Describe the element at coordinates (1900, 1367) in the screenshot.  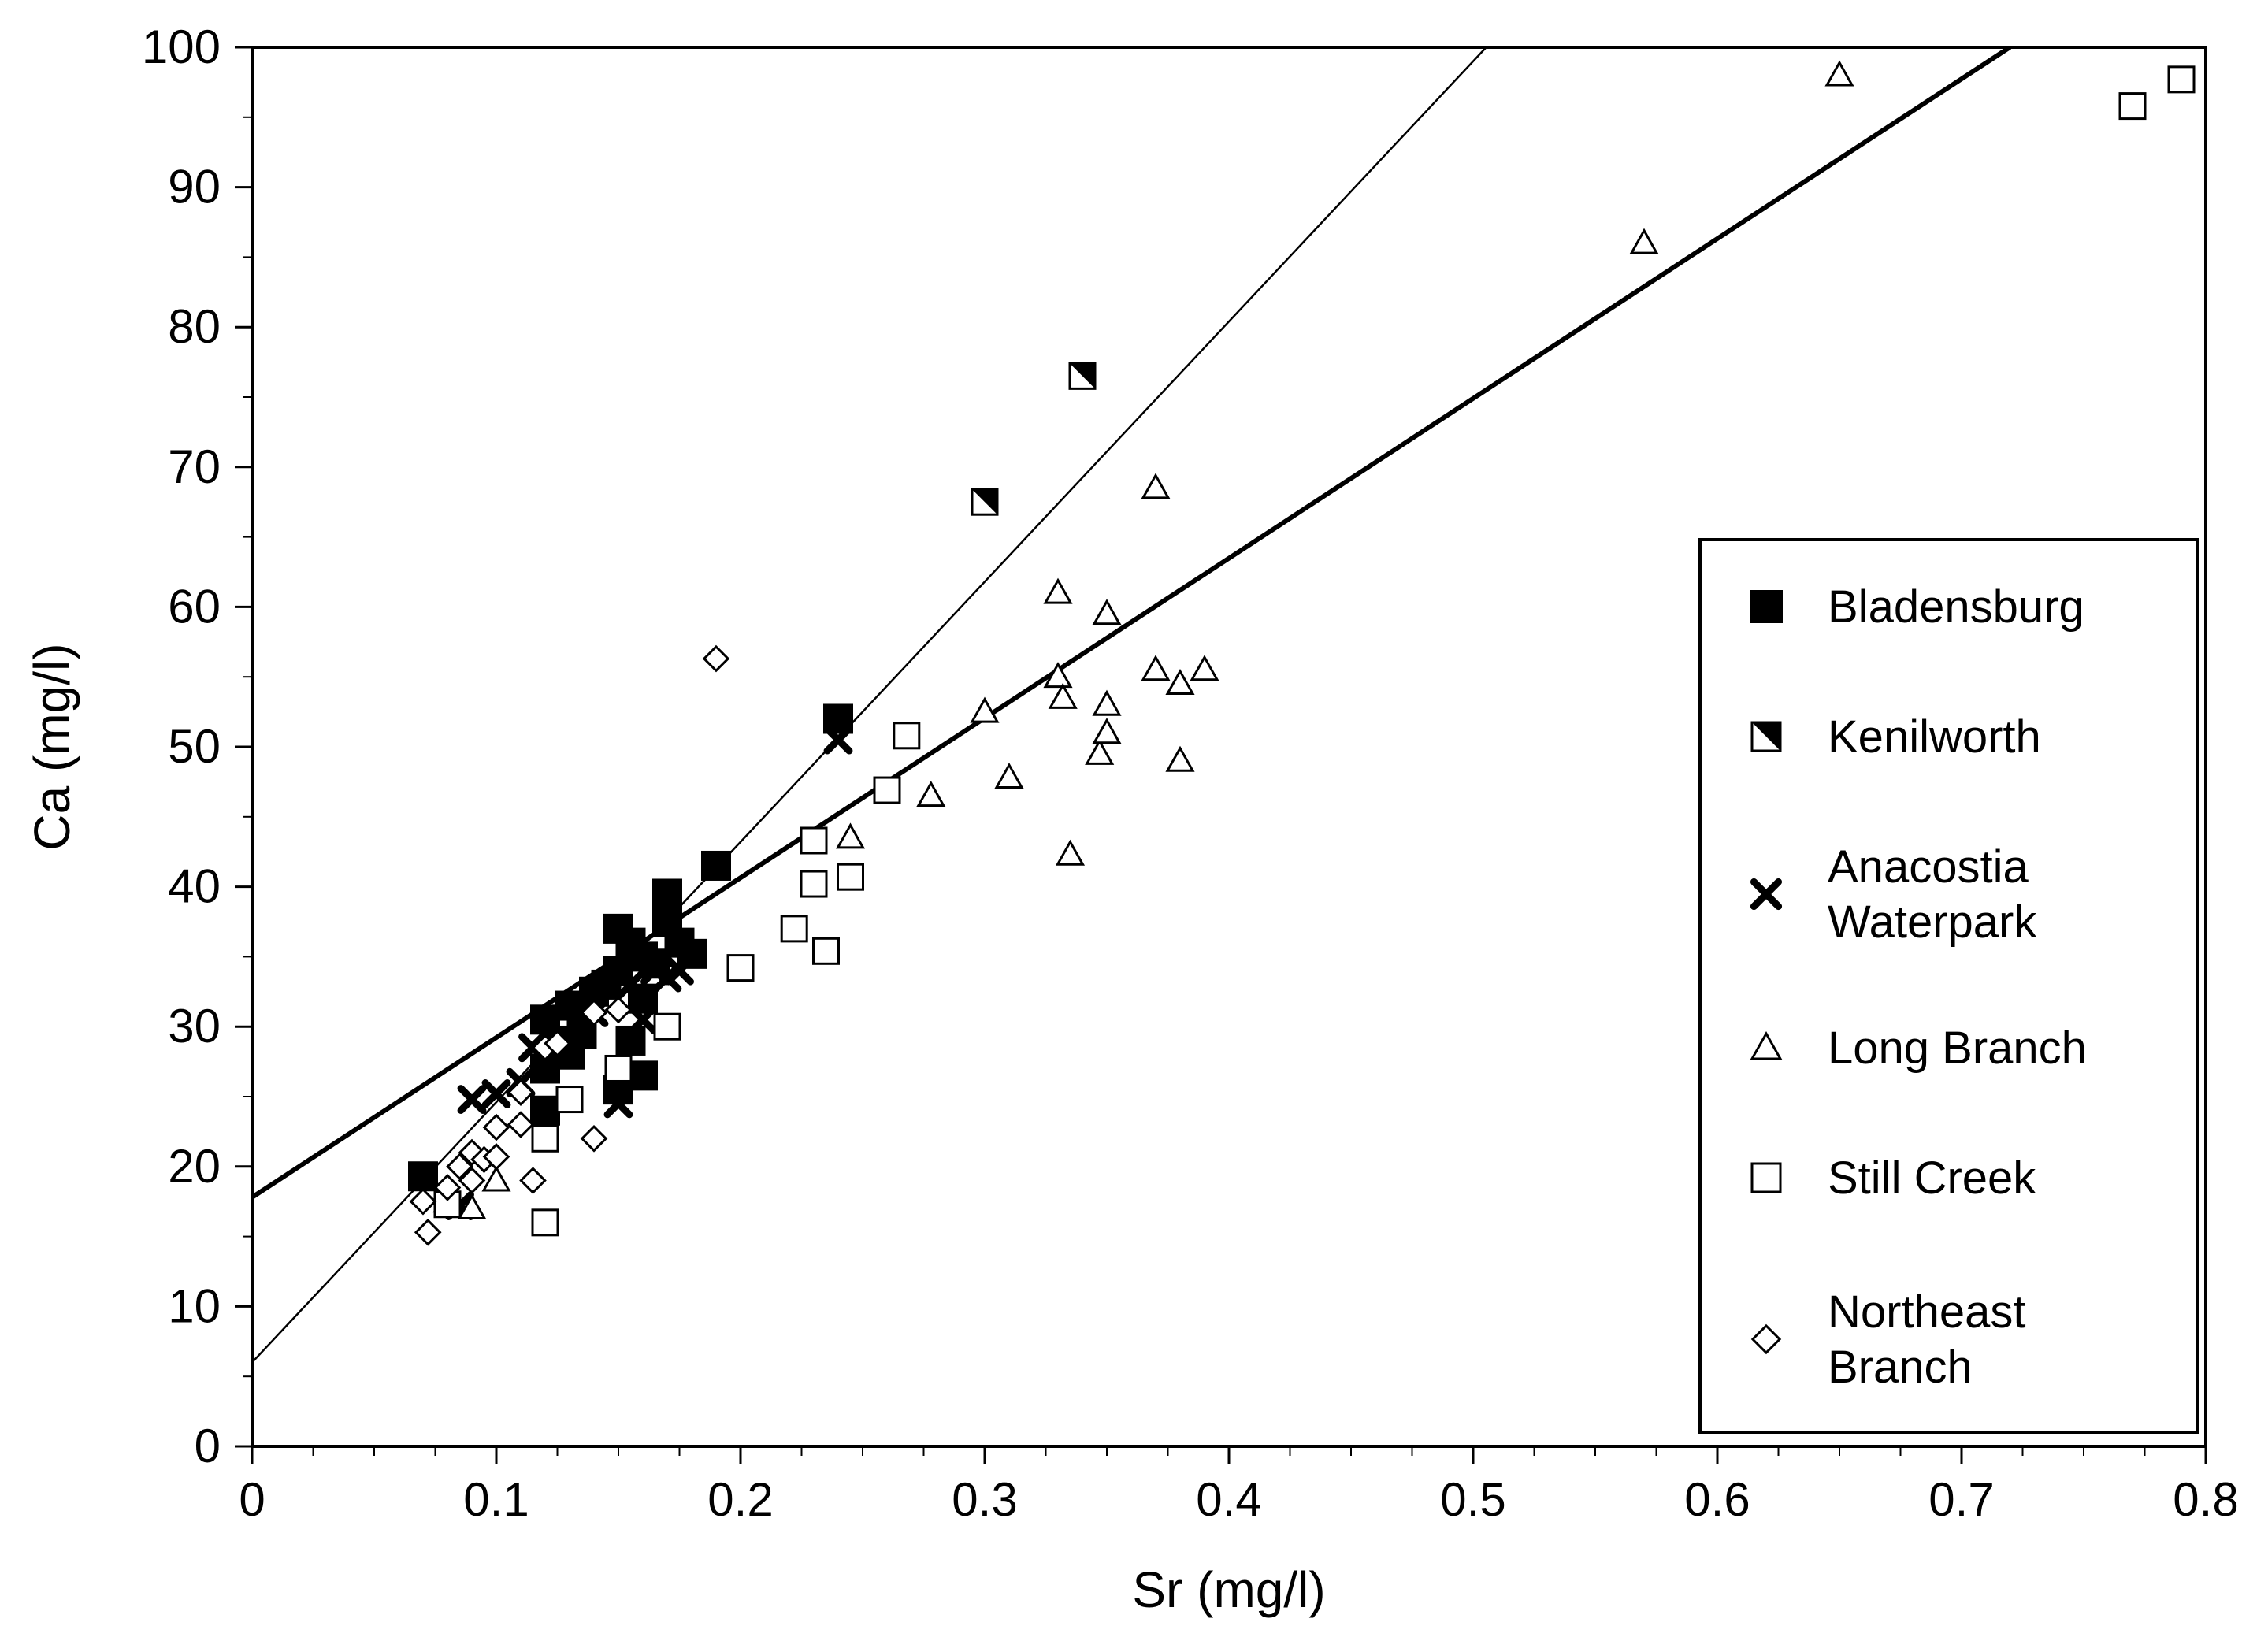
I see `legend-label-5-1: Branch` at that location.